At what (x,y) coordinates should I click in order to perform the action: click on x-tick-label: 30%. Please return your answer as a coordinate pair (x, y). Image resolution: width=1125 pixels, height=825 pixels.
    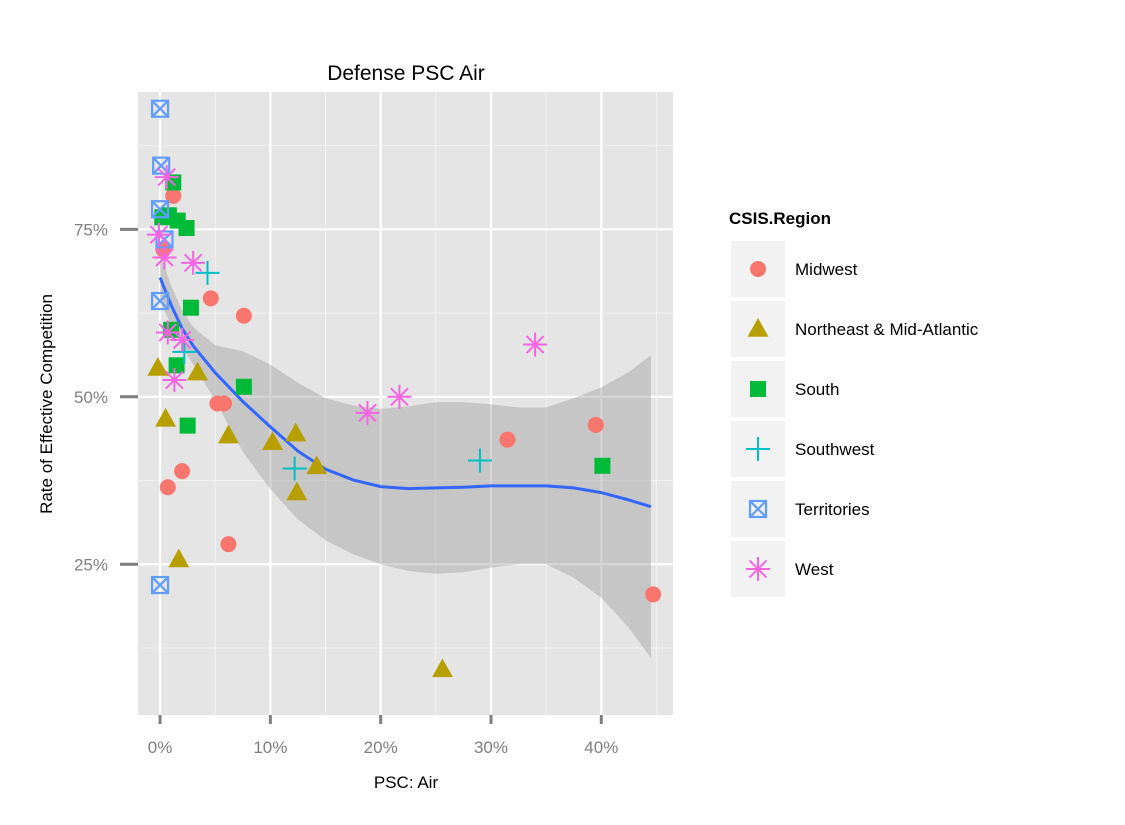
    Looking at the image, I should click on (491, 747).